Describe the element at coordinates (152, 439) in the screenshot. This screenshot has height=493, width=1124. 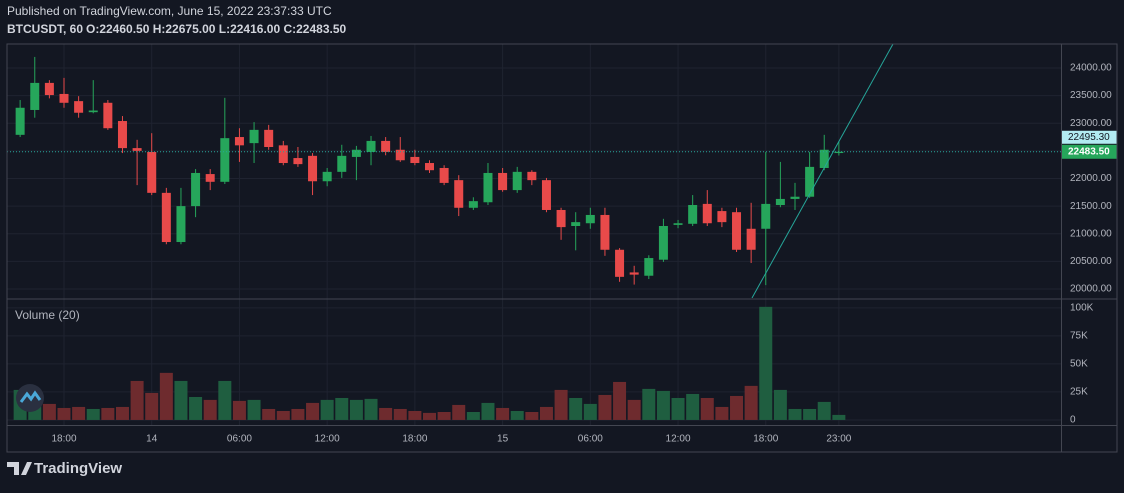
I see `x-tick-label: 14` at that location.